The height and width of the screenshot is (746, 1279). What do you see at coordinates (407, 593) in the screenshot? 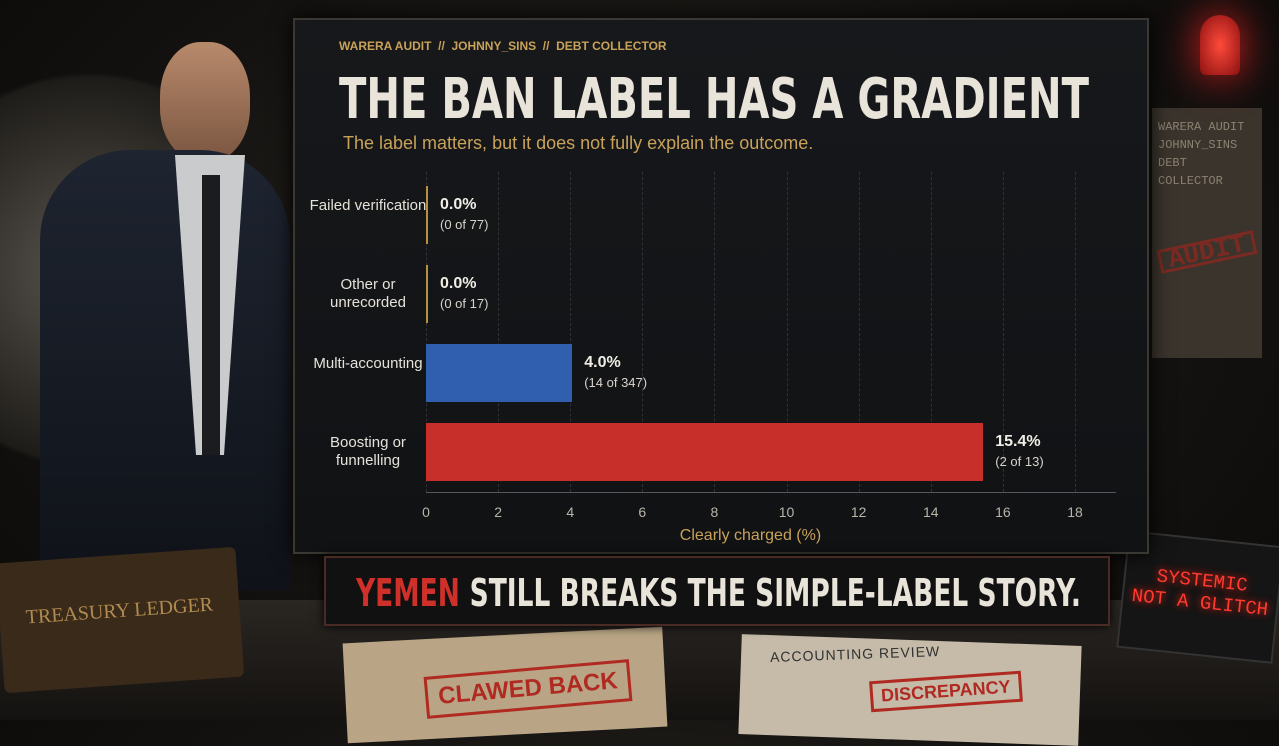
I see `banner-highlight: YEMEN` at bounding box center [407, 593].